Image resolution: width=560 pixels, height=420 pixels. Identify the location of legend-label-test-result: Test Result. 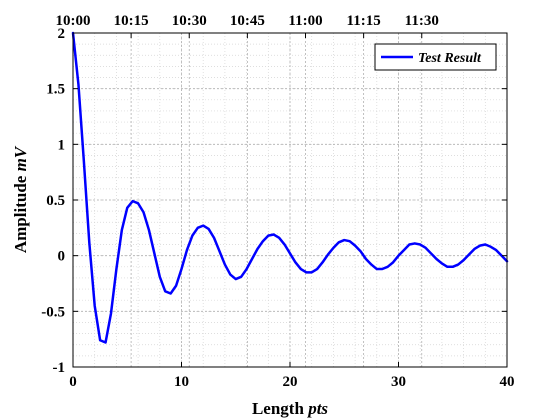
(450, 58).